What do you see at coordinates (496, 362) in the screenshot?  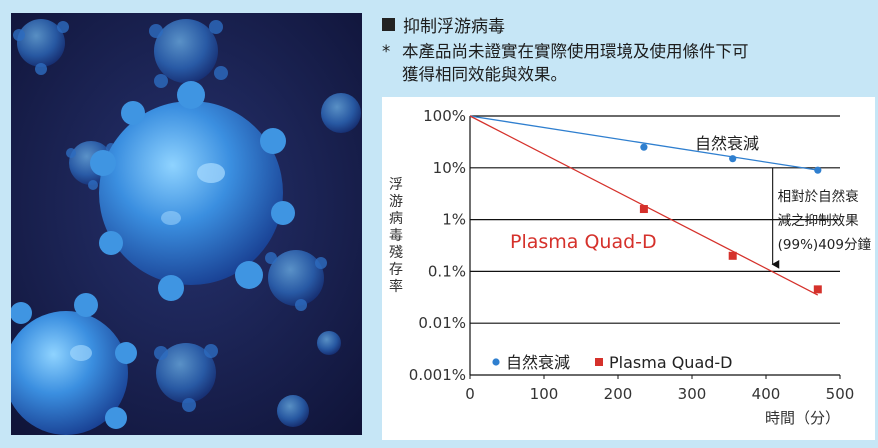 I see `legend-marker-circle` at bounding box center [496, 362].